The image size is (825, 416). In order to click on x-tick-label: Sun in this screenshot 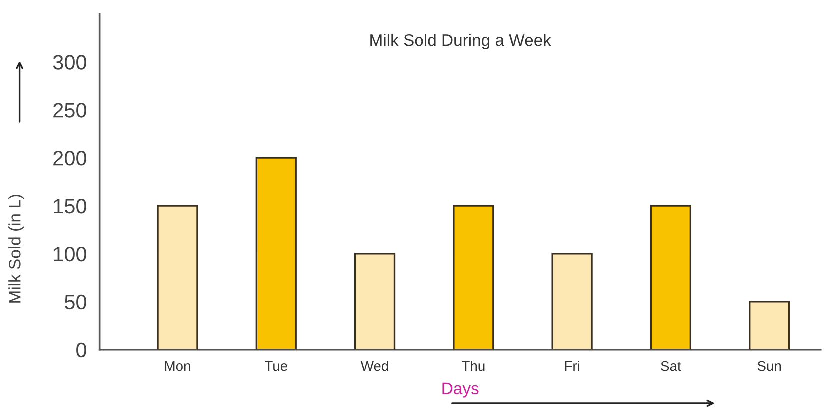, I will do `click(770, 366)`.